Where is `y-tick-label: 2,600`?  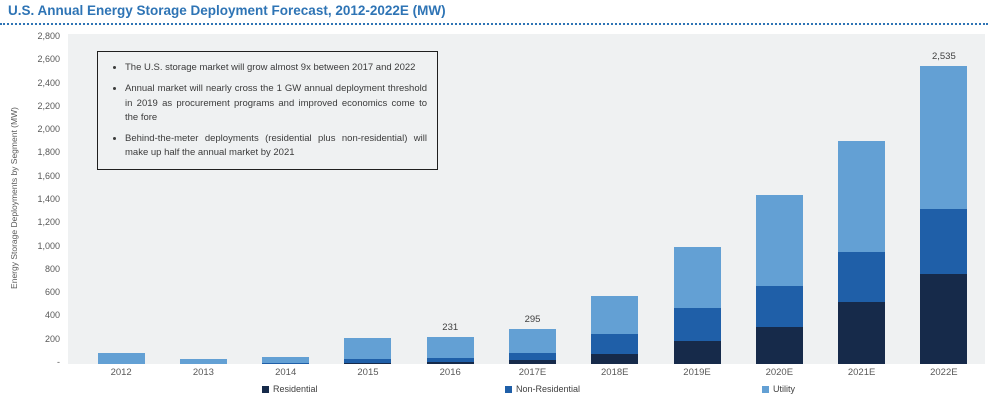
y-tick-label: 2,600 is located at coordinates (48, 59).